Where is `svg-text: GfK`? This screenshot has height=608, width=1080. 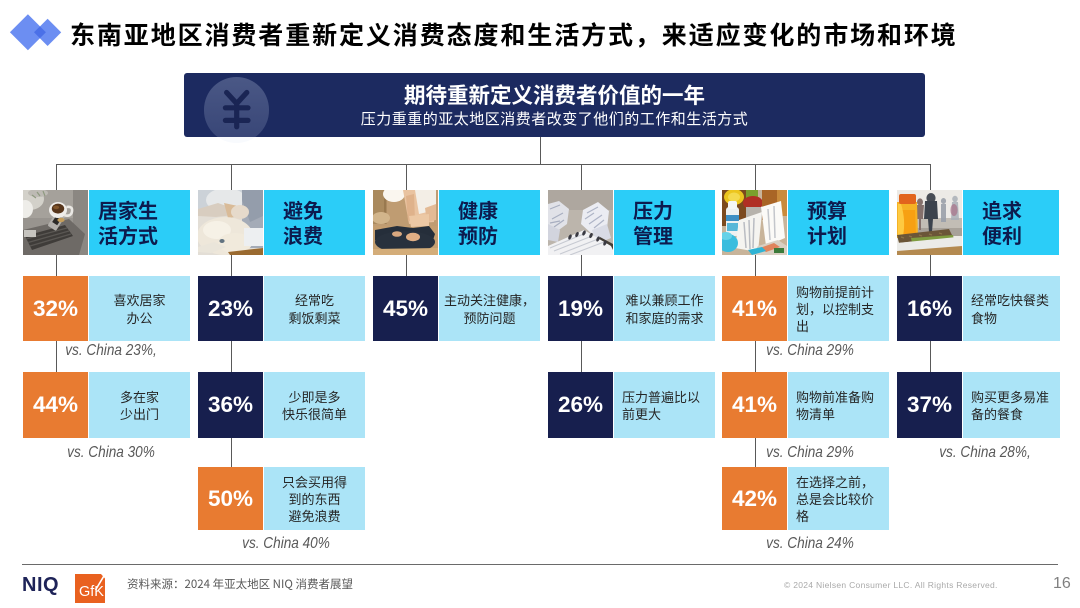
svg-text: GfK is located at coordinates (91, 592).